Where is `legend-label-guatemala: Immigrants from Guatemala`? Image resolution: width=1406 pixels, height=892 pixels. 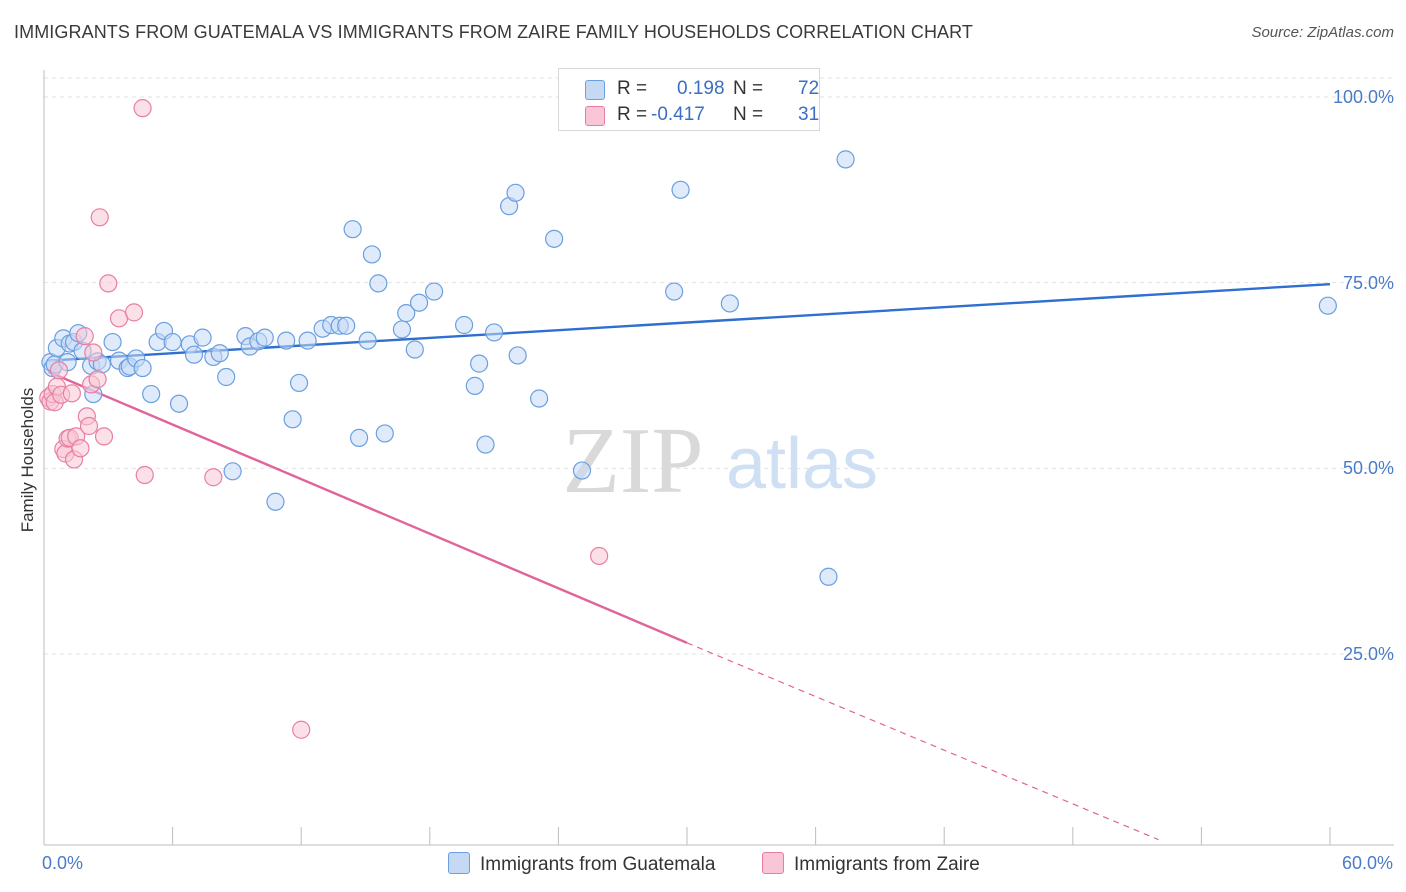 legend-label-guatemala: Immigrants from Guatemala is located at coordinates (598, 864).